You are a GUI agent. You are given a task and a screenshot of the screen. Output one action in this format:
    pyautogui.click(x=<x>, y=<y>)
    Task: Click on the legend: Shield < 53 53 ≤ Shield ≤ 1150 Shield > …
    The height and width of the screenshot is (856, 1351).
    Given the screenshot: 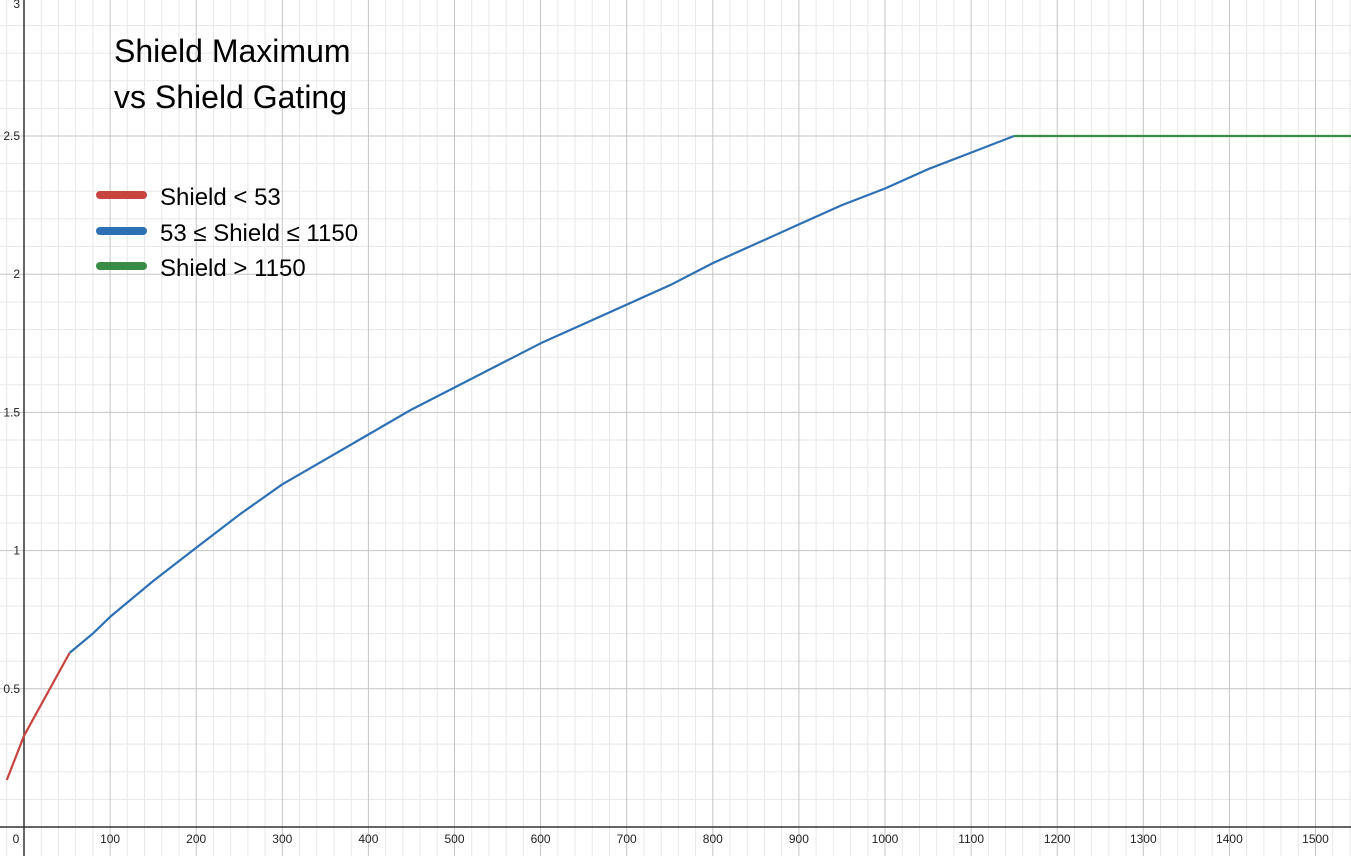 What is the action you would take?
    pyautogui.click(x=227, y=233)
    